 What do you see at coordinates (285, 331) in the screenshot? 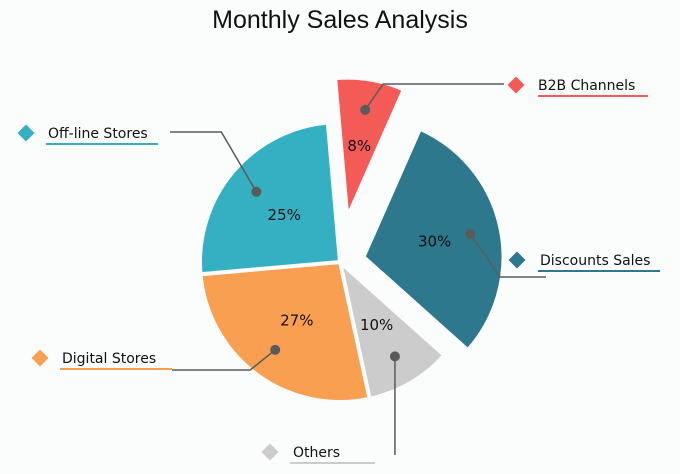
I see `pie-slice-digital-stores` at bounding box center [285, 331].